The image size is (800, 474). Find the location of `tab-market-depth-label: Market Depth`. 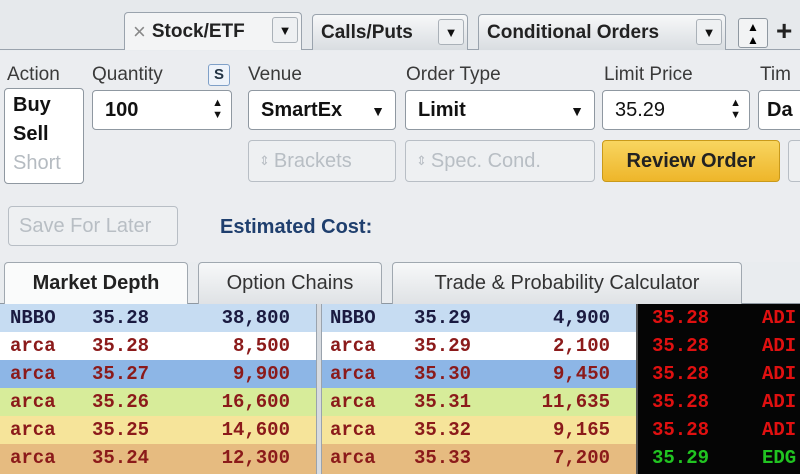

tab-market-depth-label: Market Depth is located at coordinates (96, 283).